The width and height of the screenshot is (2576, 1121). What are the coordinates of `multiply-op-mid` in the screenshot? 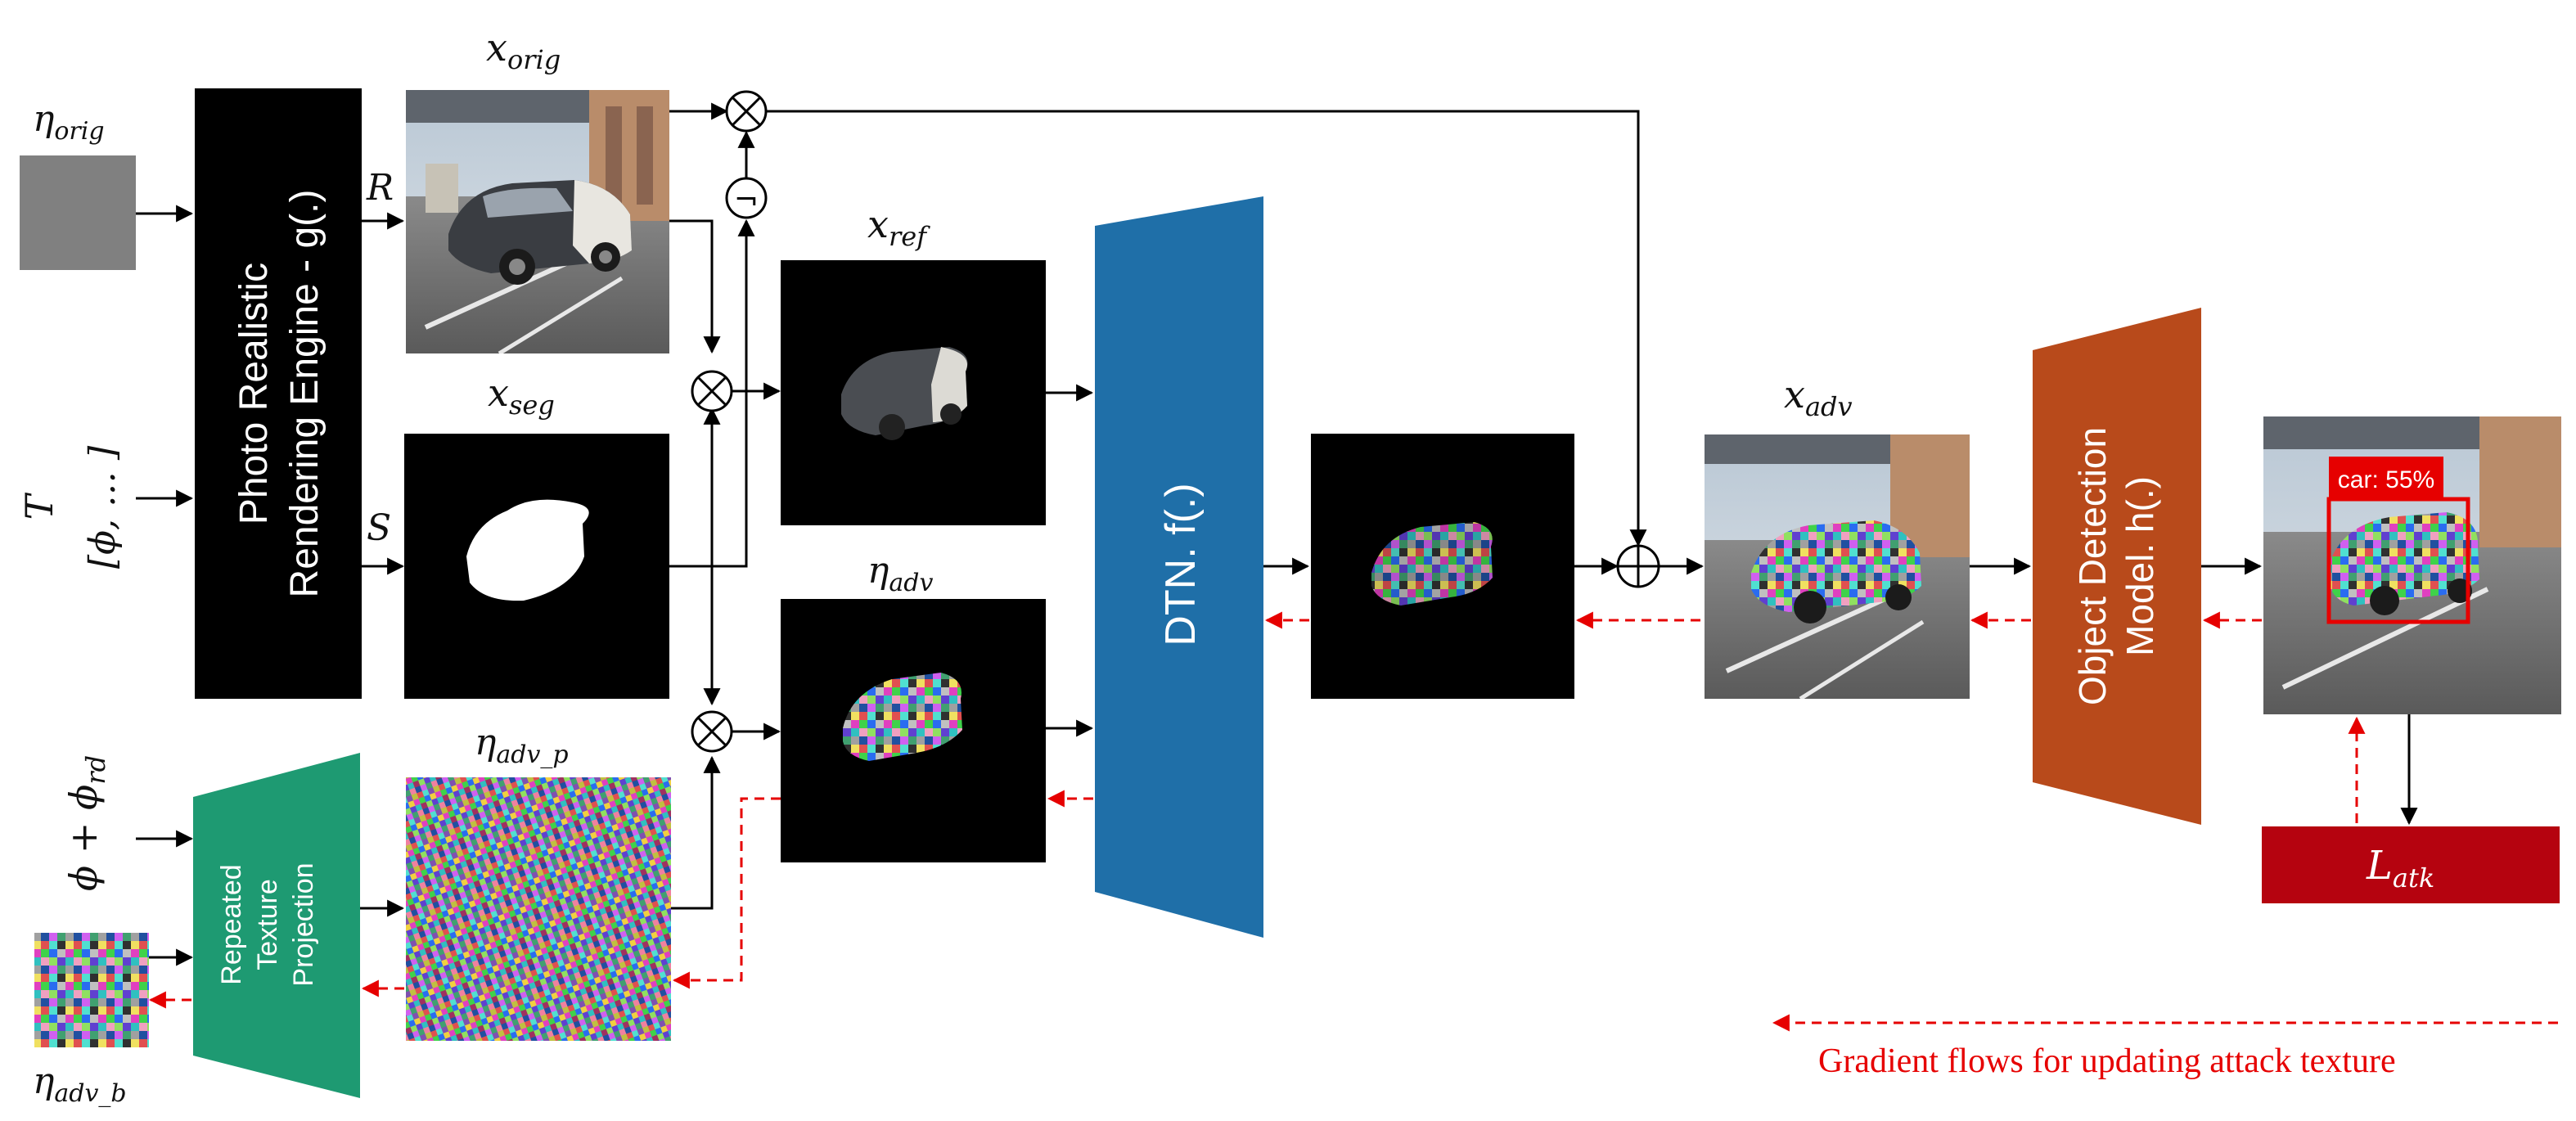 It's located at (712, 391).